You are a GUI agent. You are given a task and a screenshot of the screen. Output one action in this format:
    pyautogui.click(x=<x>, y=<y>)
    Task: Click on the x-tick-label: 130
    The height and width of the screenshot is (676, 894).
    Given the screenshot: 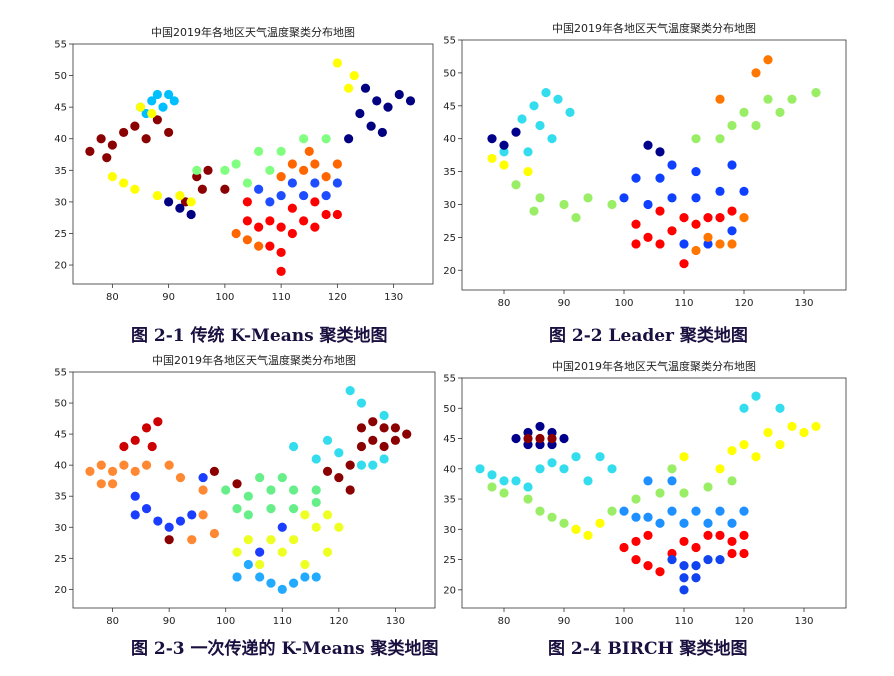 What is the action you would take?
    pyautogui.click(x=803, y=303)
    